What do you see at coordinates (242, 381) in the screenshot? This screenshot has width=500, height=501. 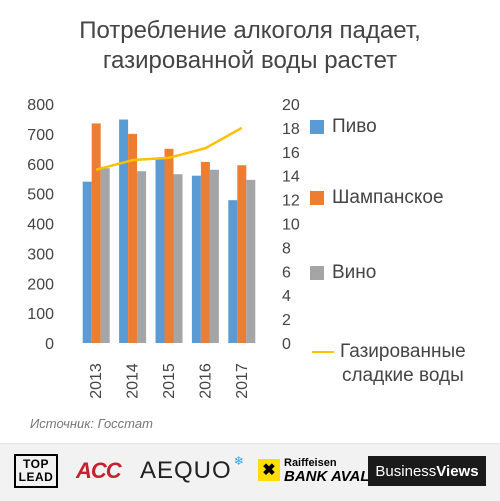 I see `x-tick-label-2017: 2017` at bounding box center [242, 381].